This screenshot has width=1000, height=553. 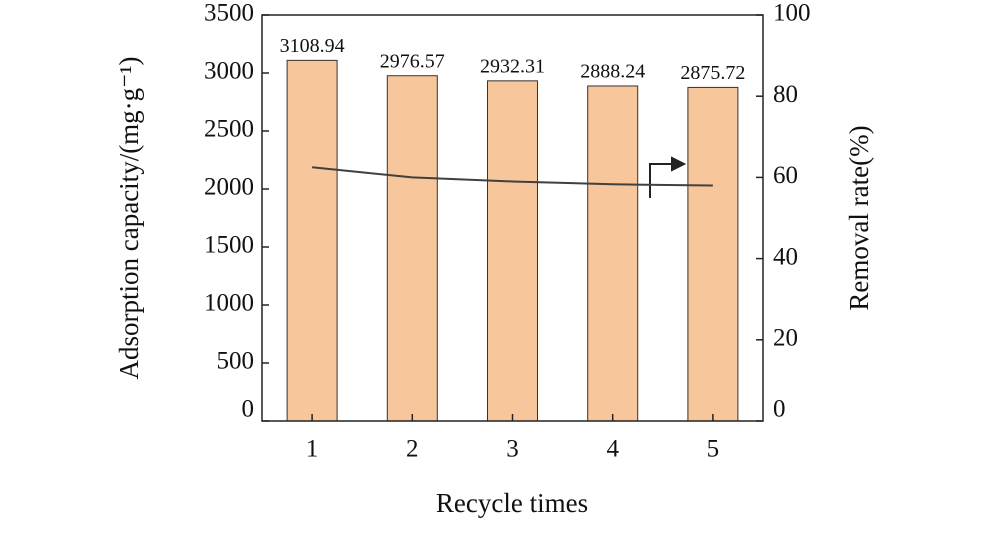 I want to click on y-tick-label: 3000, so click(x=229, y=71).